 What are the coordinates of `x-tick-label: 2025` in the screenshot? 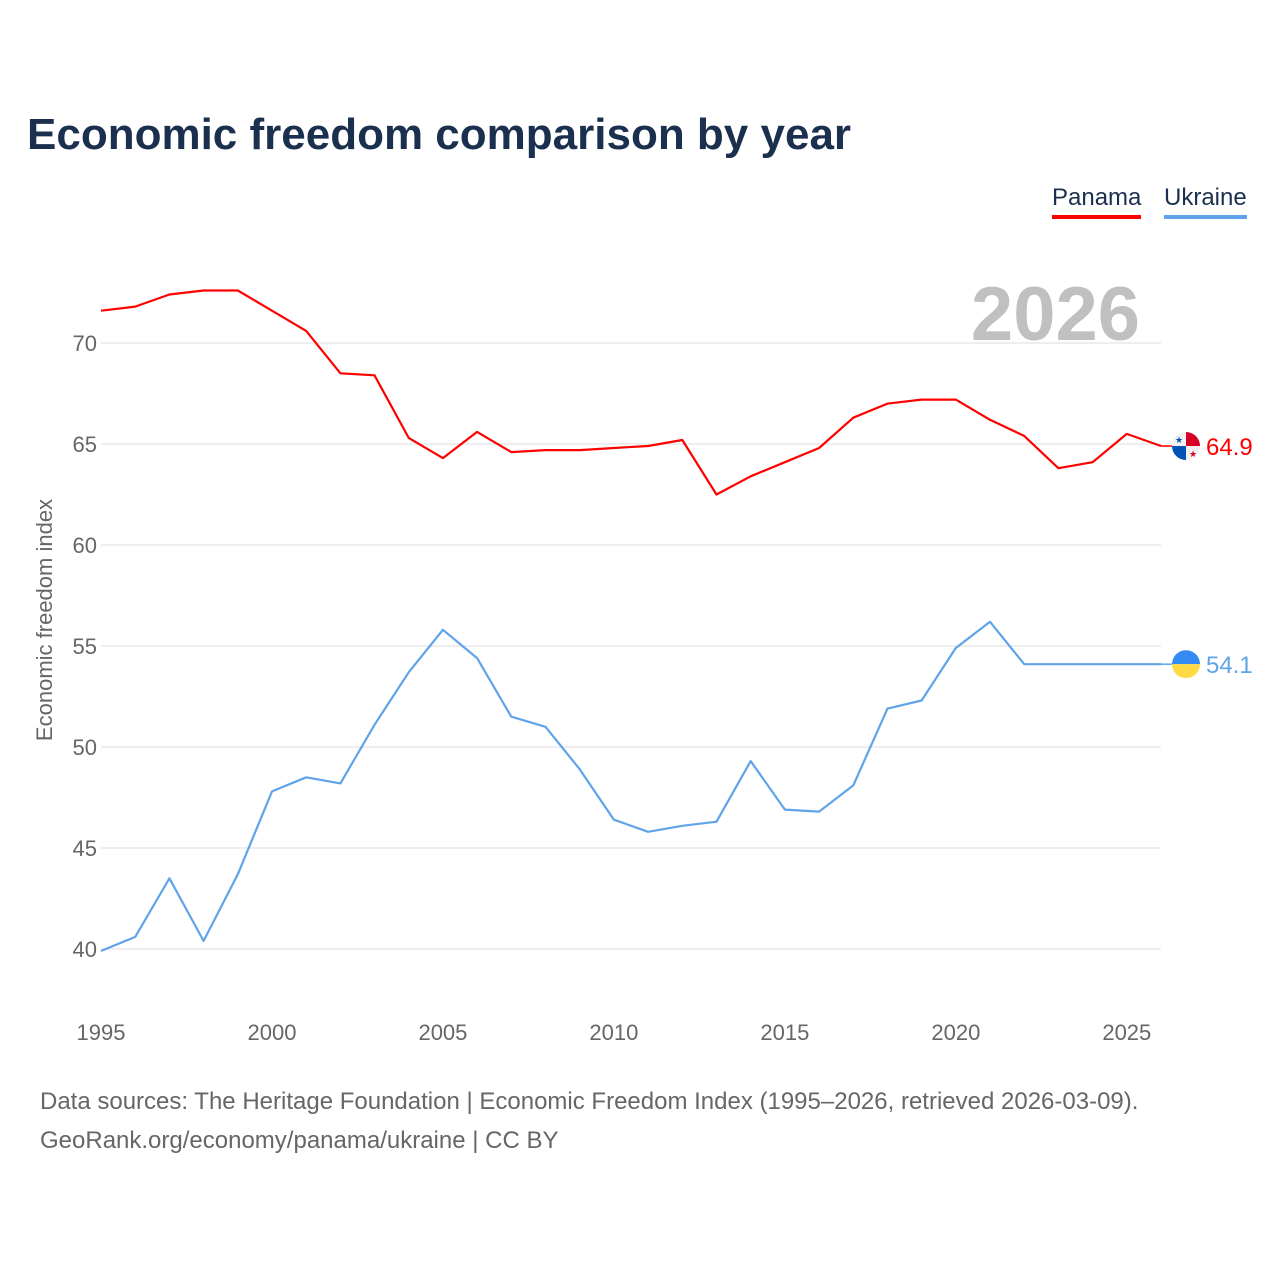 It's located at (1126, 1032).